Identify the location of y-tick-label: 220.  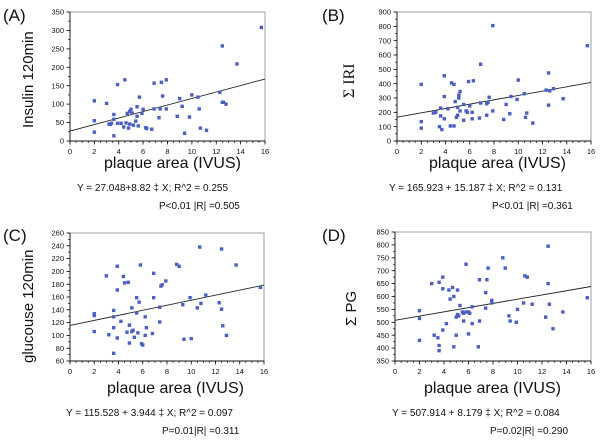
(57, 258).